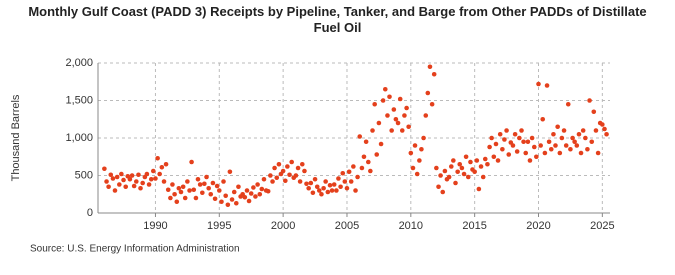  I want to click on y-tick-label: 1,500, so click(79, 100).